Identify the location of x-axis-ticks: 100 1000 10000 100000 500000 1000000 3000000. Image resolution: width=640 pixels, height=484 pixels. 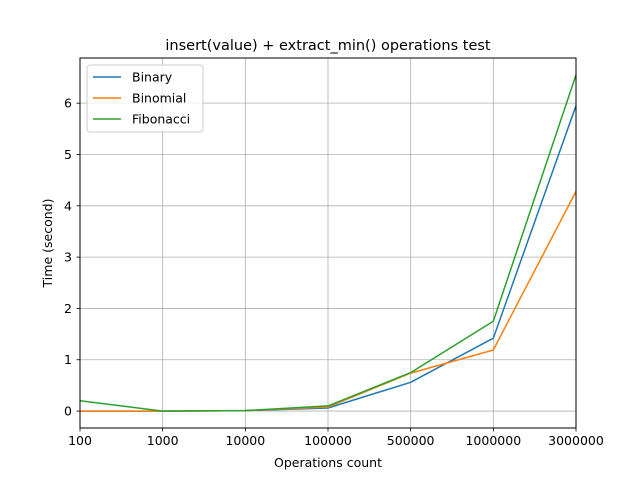
(336, 438).